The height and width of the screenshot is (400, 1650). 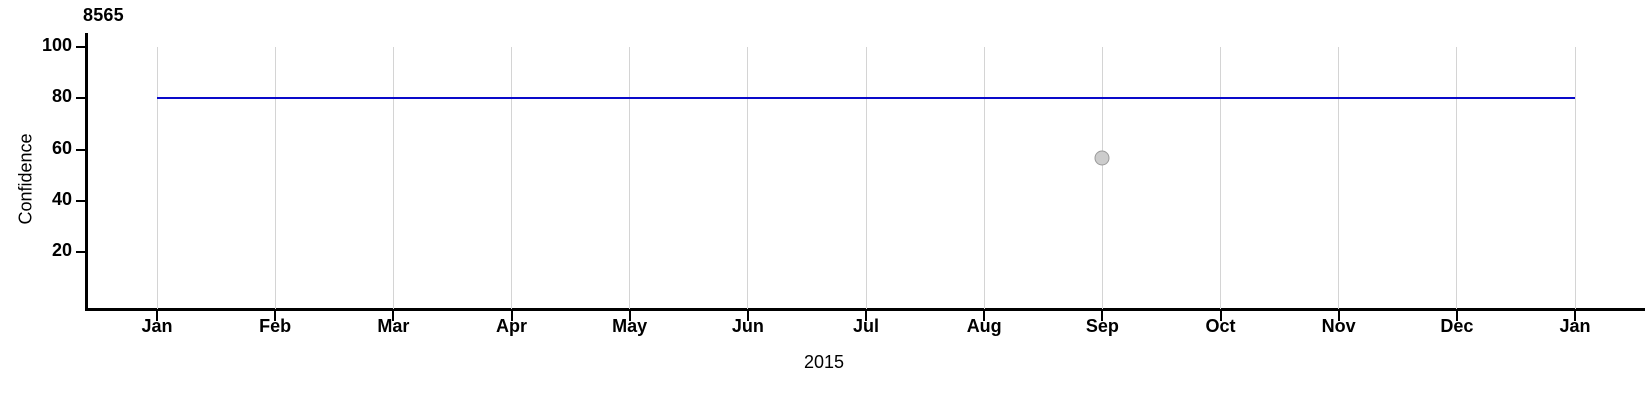 I want to click on x-tick-label-oct-9: Oct, so click(x=1220, y=326).